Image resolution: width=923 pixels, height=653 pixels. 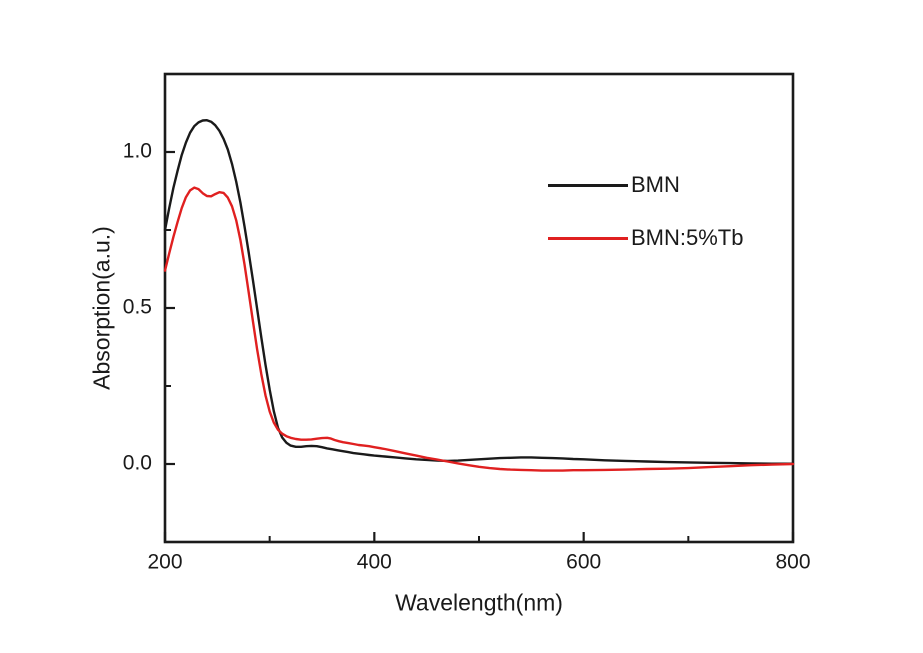 I want to click on y-tick-label: 0.0, so click(x=137, y=463).